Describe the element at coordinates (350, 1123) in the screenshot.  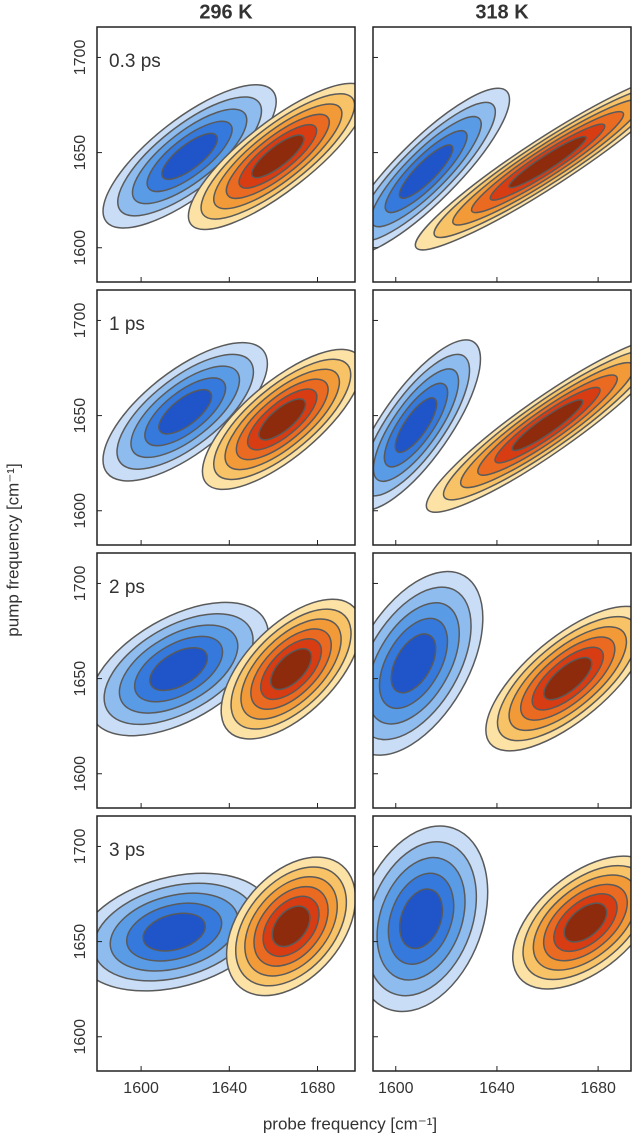
I see `x-axis-label: probe frequency [cm⁻¹]` at that location.